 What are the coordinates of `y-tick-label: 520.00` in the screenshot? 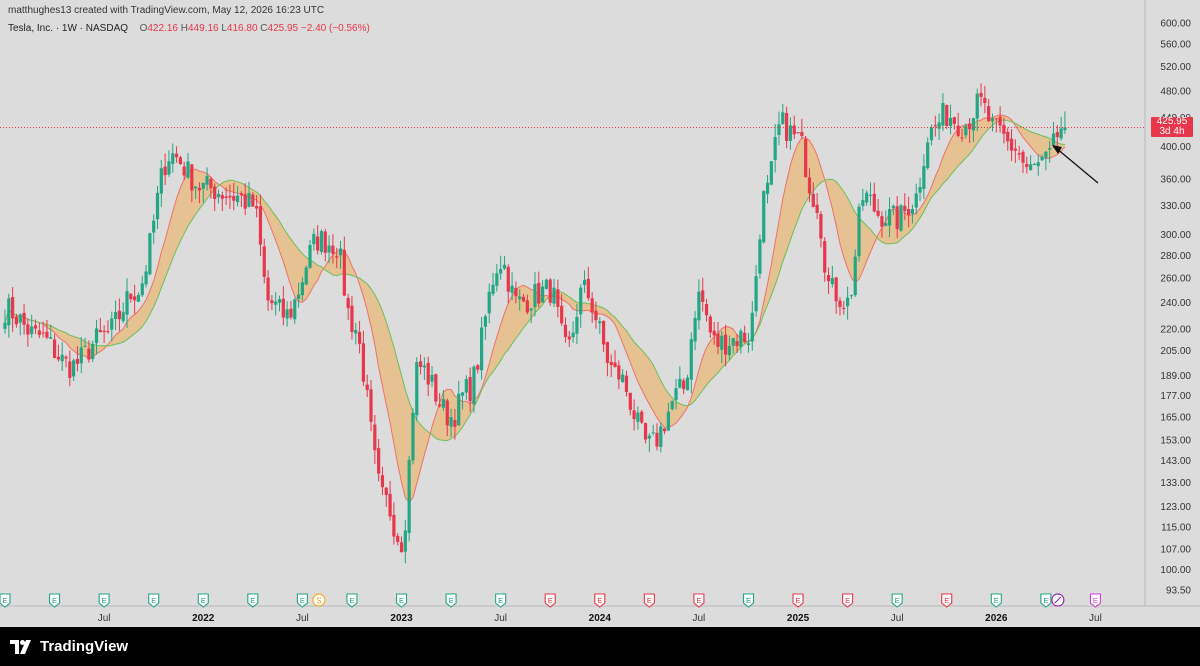 It's located at (1175, 67).